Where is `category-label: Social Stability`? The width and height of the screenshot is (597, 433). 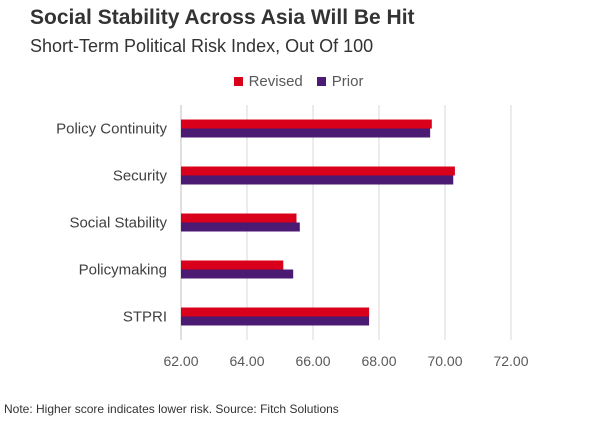
category-label: Social Stability is located at coordinates (118, 223).